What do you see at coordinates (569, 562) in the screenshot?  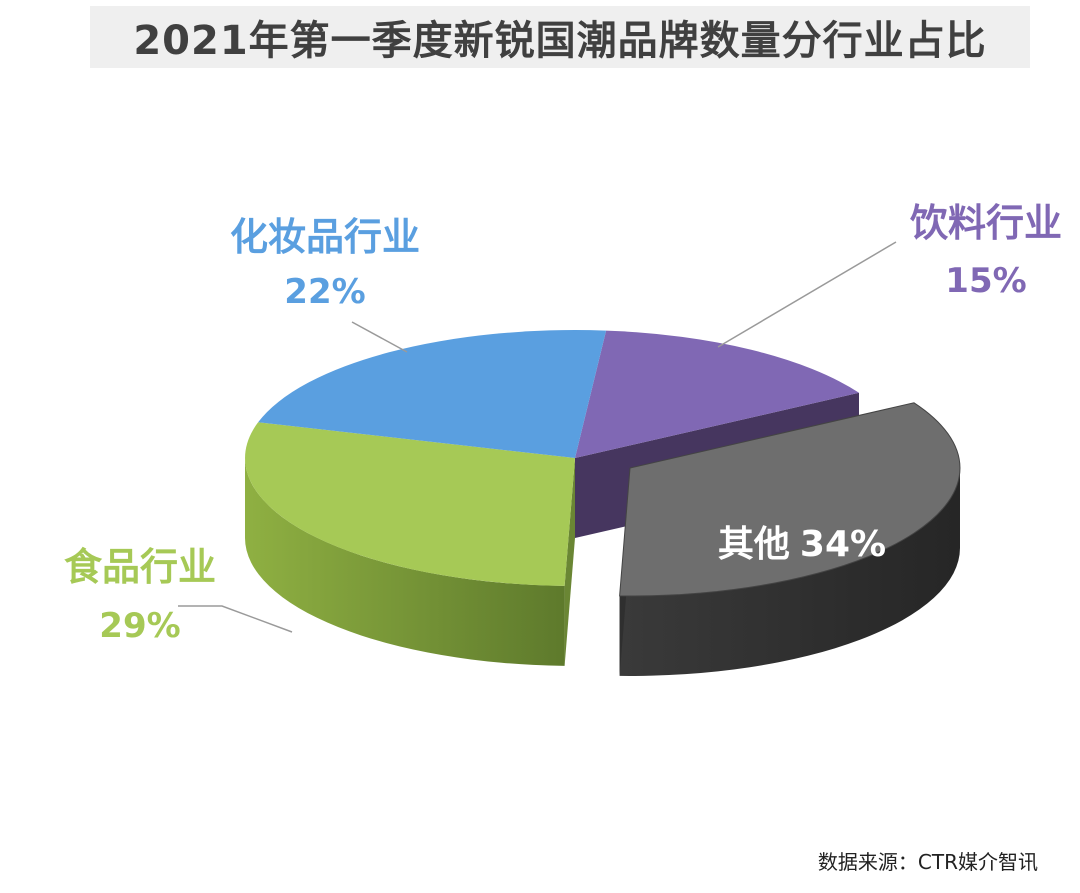 I see `slice-green-radial` at bounding box center [569, 562].